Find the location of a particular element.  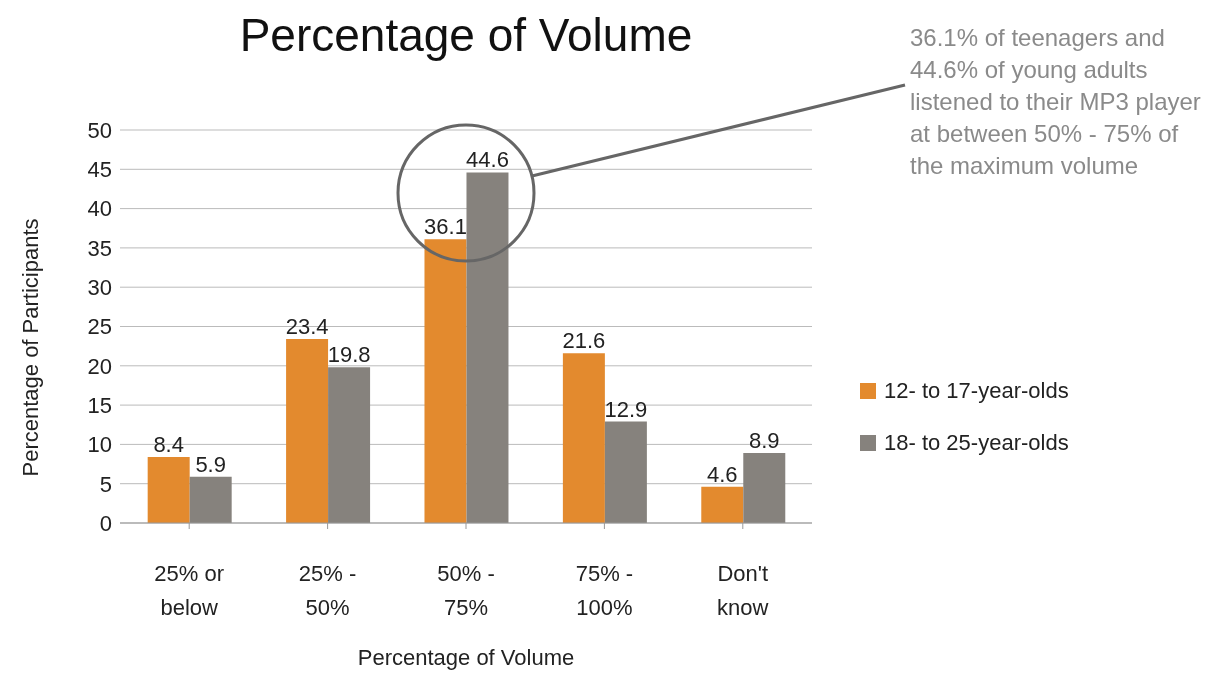

y-tick-label: 5 is located at coordinates (105, 484).